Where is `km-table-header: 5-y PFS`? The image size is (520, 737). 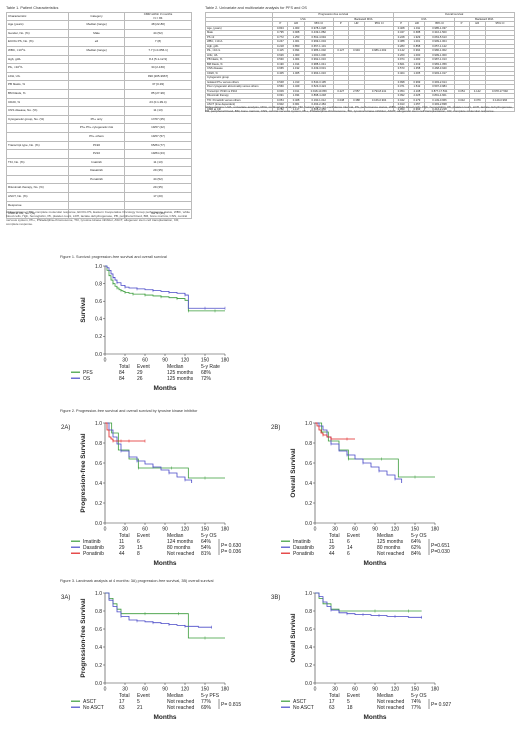
km-table-header: 5-y PFS is located at coordinates (210, 696).